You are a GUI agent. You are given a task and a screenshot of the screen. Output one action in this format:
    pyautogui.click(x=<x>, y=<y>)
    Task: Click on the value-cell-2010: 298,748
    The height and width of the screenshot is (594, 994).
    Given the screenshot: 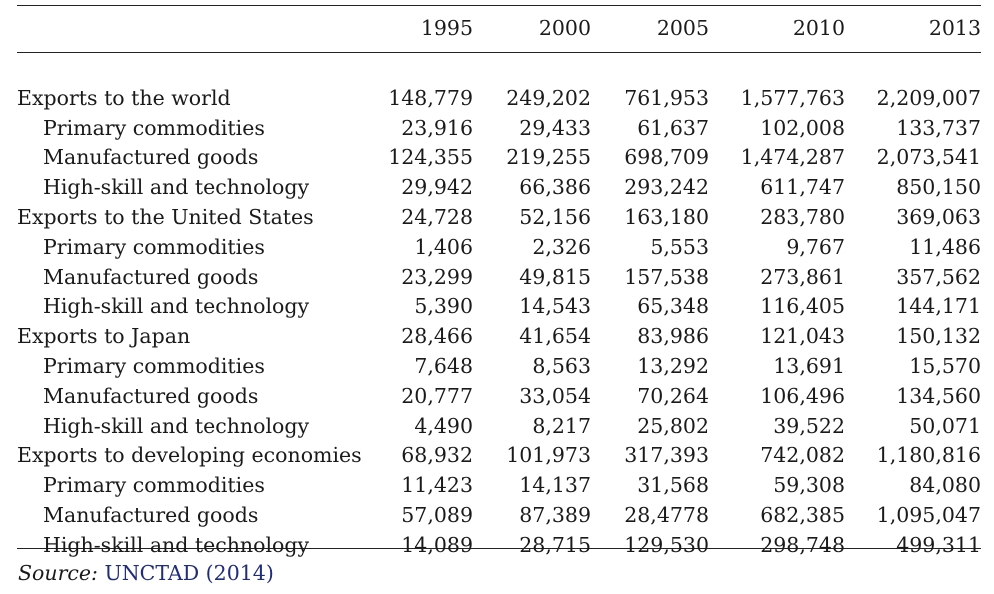 What is the action you would take?
    pyautogui.click(x=802, y=544)
    